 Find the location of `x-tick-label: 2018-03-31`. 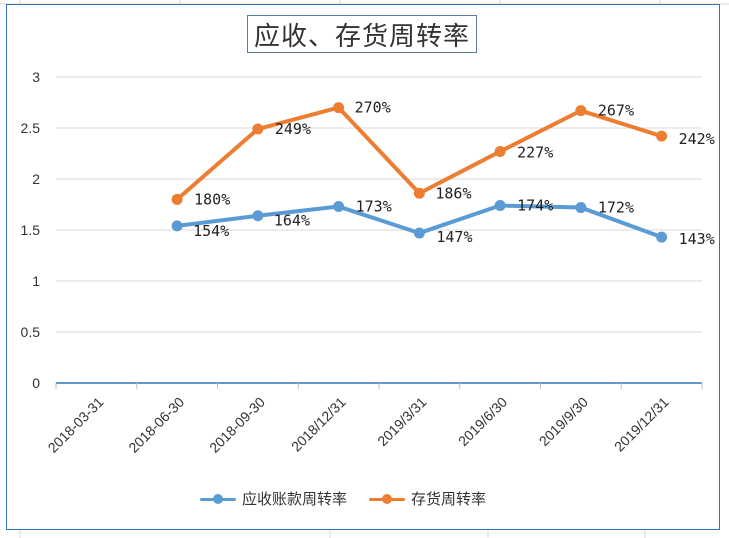

x-tick-label: 2018-03-31 is located at coordinates (76, 425).